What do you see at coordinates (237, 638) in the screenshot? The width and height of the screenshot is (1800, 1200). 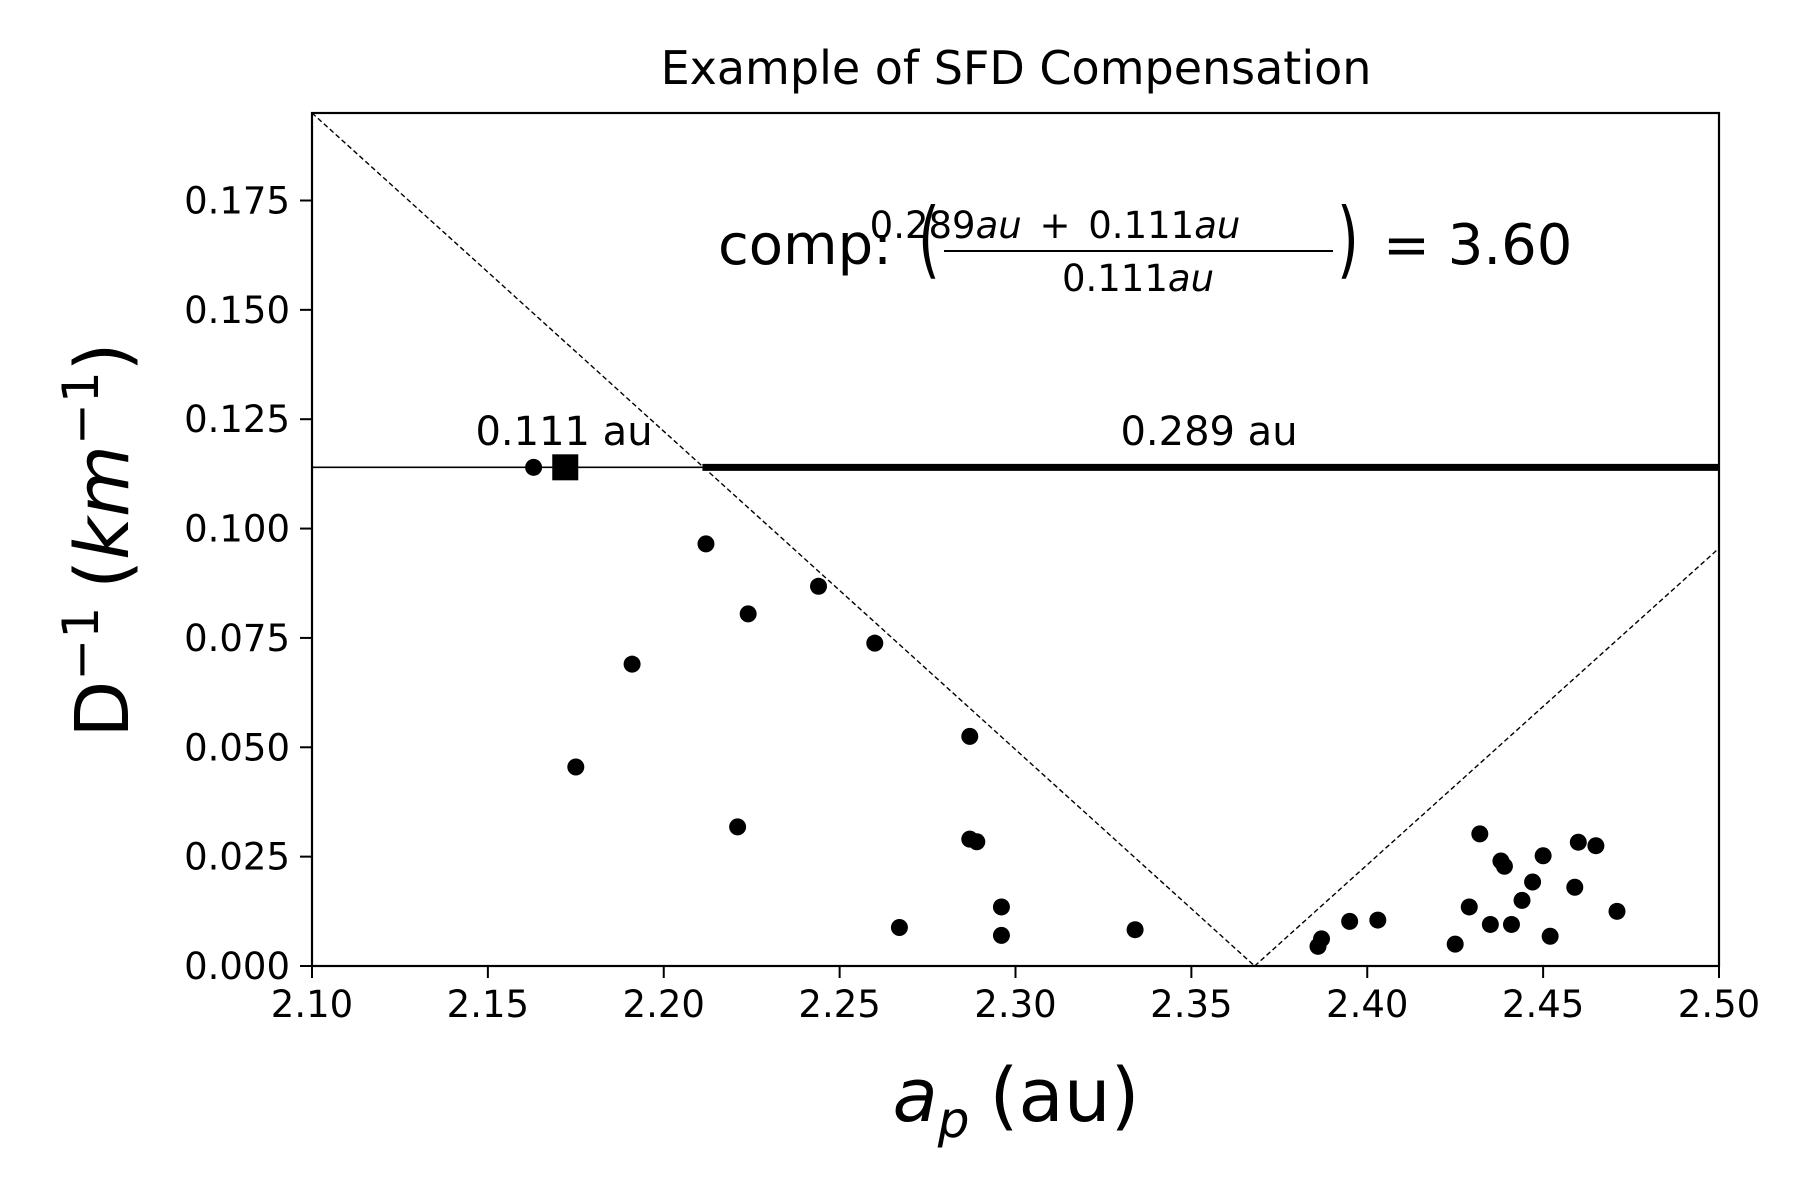 I see `y-tick-label: 0.075` at bounding box center [237, 638].